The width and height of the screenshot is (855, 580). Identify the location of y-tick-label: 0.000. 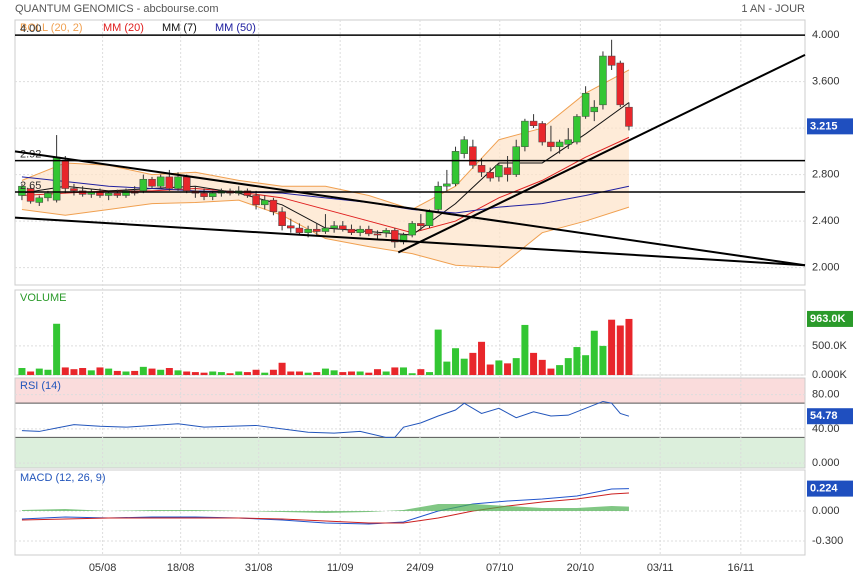
(826, 511).